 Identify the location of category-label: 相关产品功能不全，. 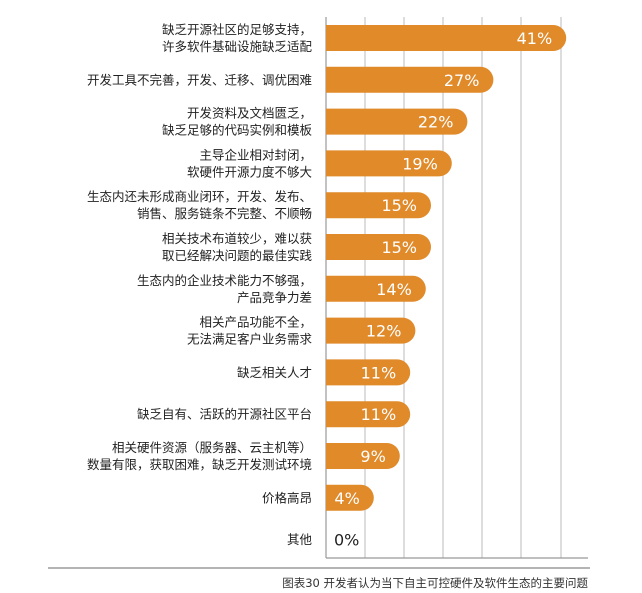
(255, 322).